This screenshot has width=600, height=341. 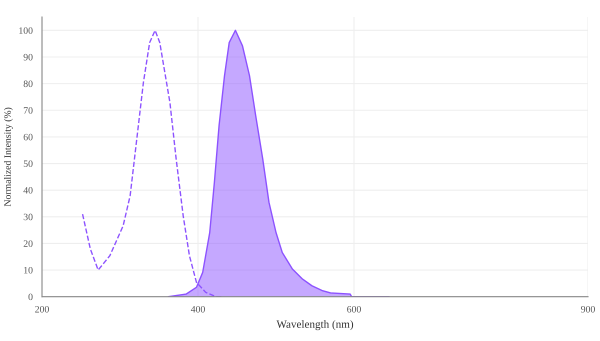 What do you see at coordinates (197, 309) in the screenshot?
I see `x-tick-label: 400` at bounding box center [197, 309].